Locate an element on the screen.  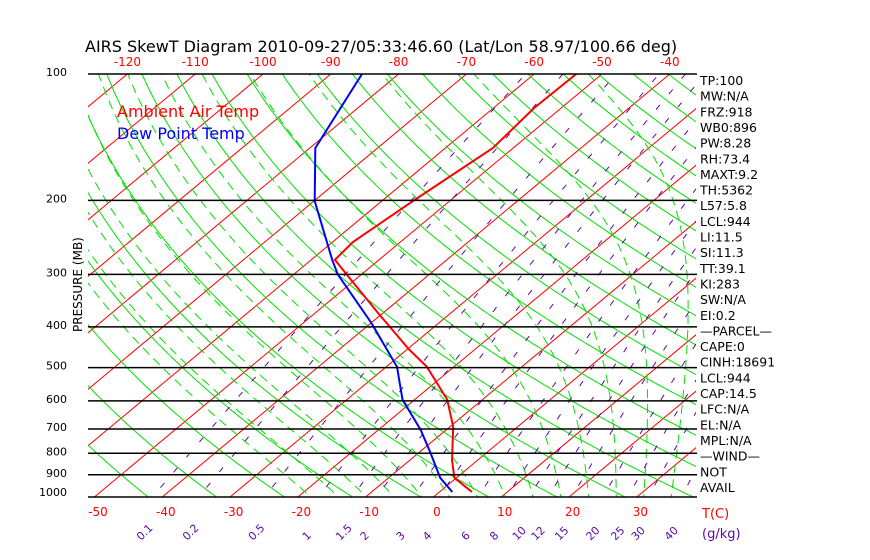
mixing-ratio-label: 10 is located at coordinates (519, 533).